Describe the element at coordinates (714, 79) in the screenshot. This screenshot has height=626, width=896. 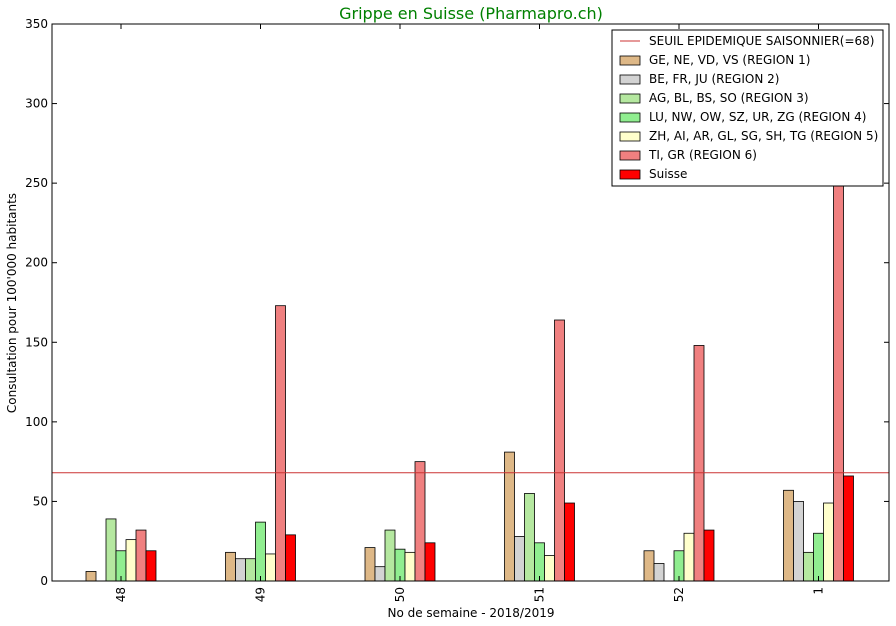
I see `legend-label: BE, FR, JU (REGION 2)` at that location.